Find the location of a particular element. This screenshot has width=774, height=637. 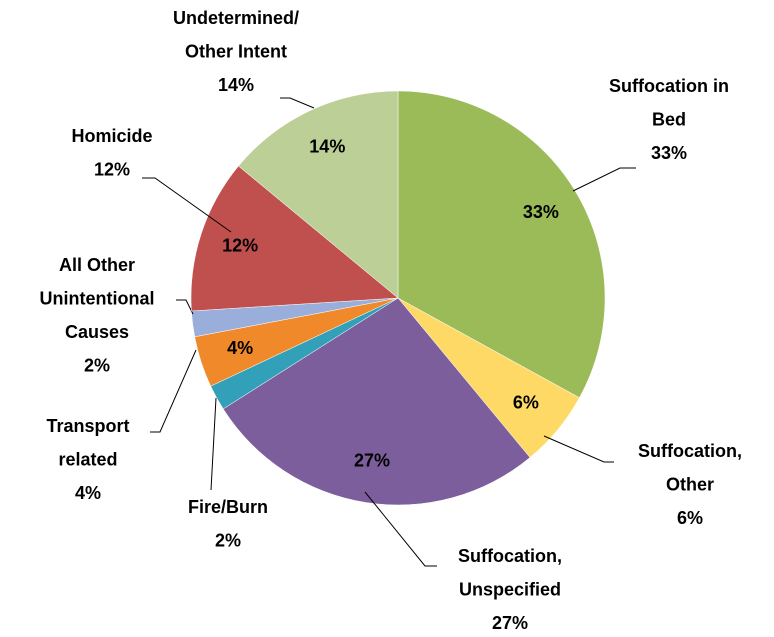

category-label: Suffocation, Other is located at coordinates (690, 468).